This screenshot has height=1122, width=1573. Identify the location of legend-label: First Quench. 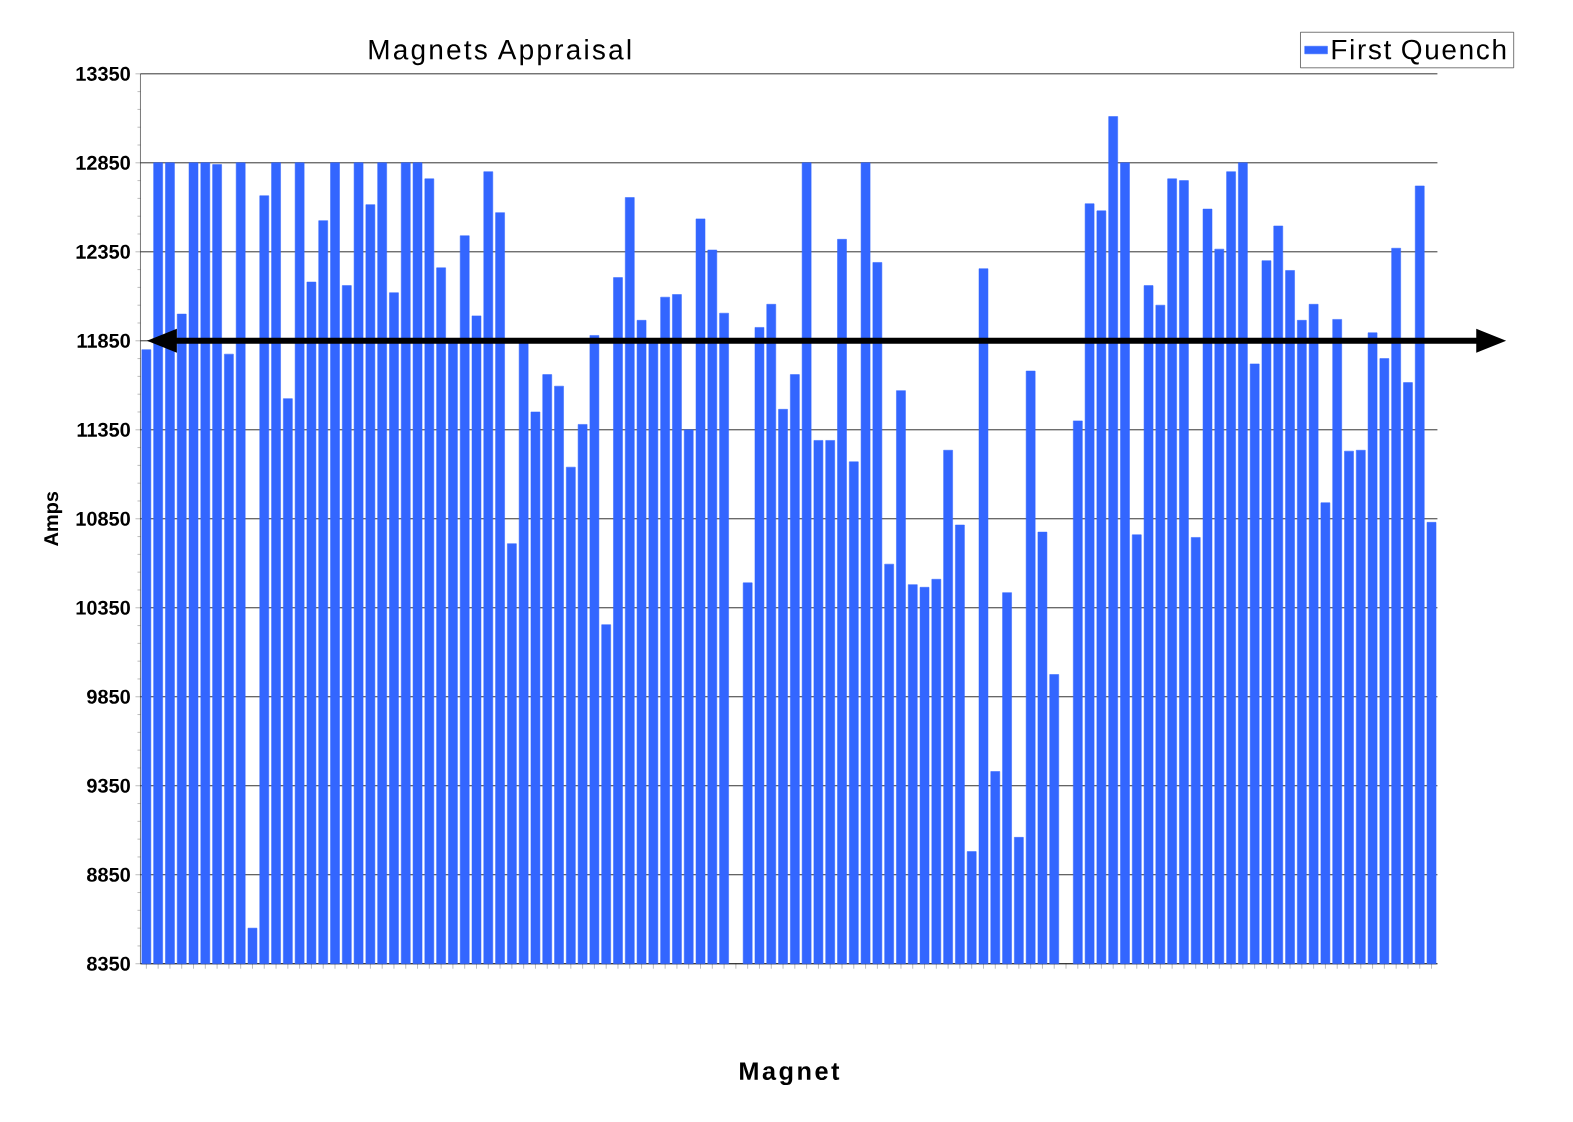
(1419, 51).